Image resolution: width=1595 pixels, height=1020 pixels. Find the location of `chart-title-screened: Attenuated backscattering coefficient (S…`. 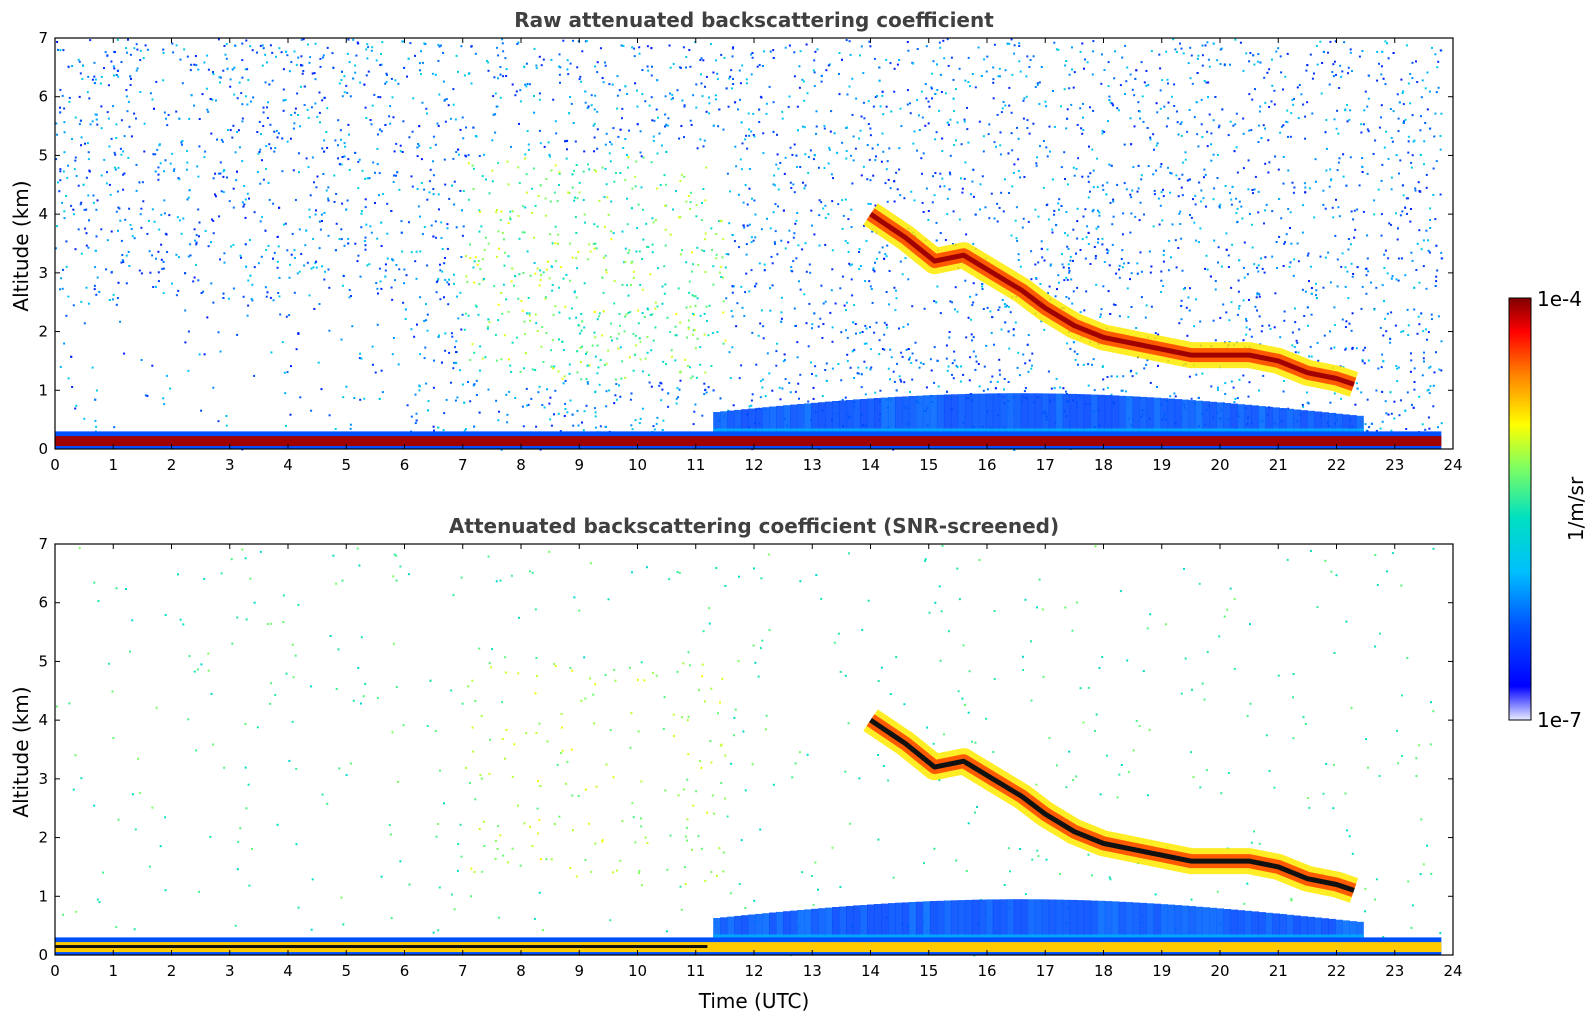

chart-title-screened: Attenuated backscattering coefficient (S… is located at coordinates (754, 526).